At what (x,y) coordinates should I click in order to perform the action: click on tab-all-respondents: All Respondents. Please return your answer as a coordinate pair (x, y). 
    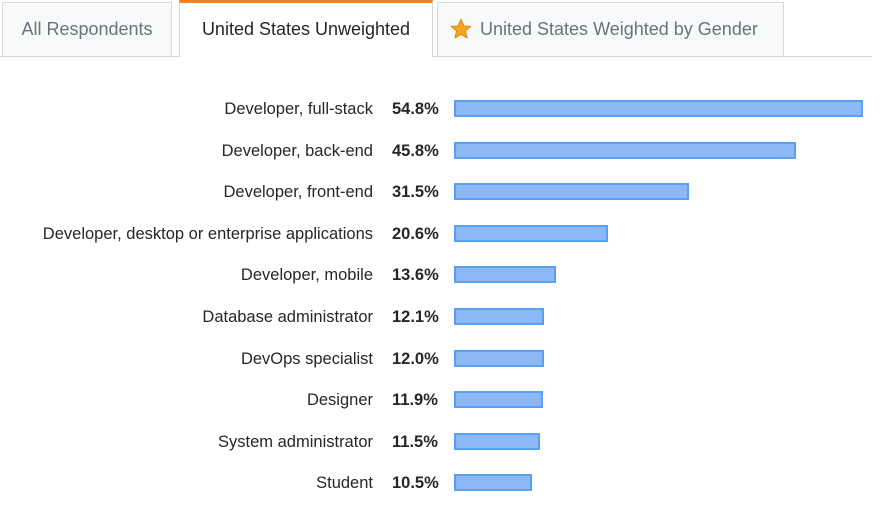
    Looking at the image, I should click on (87, 29).